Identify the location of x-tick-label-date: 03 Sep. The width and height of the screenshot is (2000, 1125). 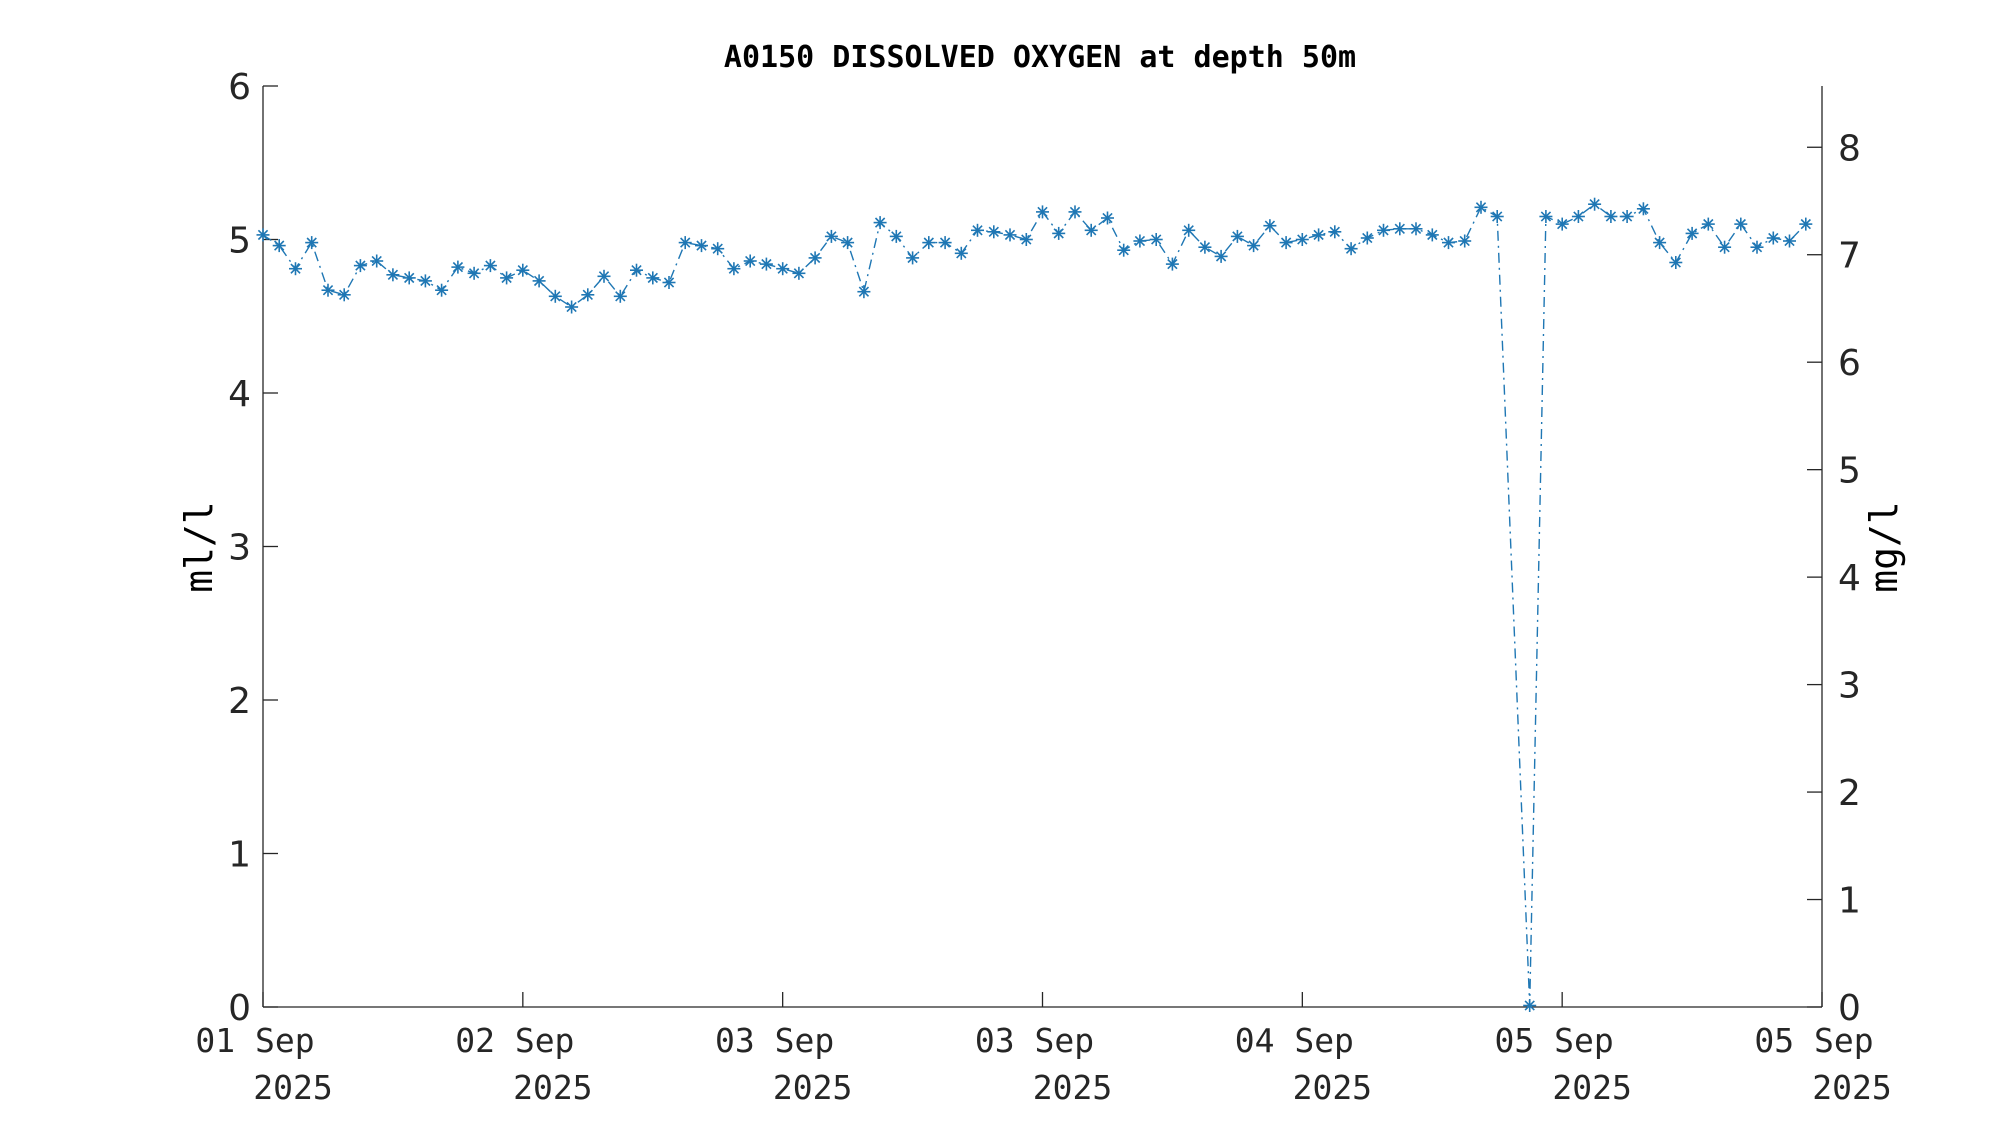
(774, 1040).